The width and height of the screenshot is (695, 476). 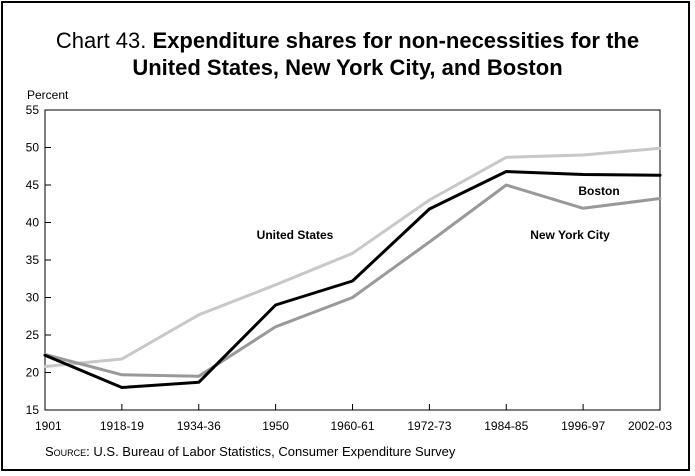 What do you see at coordinates (48, 95) in the screenshot?
I see `y-axis-label: Percent` at bounding box center [48, 95].